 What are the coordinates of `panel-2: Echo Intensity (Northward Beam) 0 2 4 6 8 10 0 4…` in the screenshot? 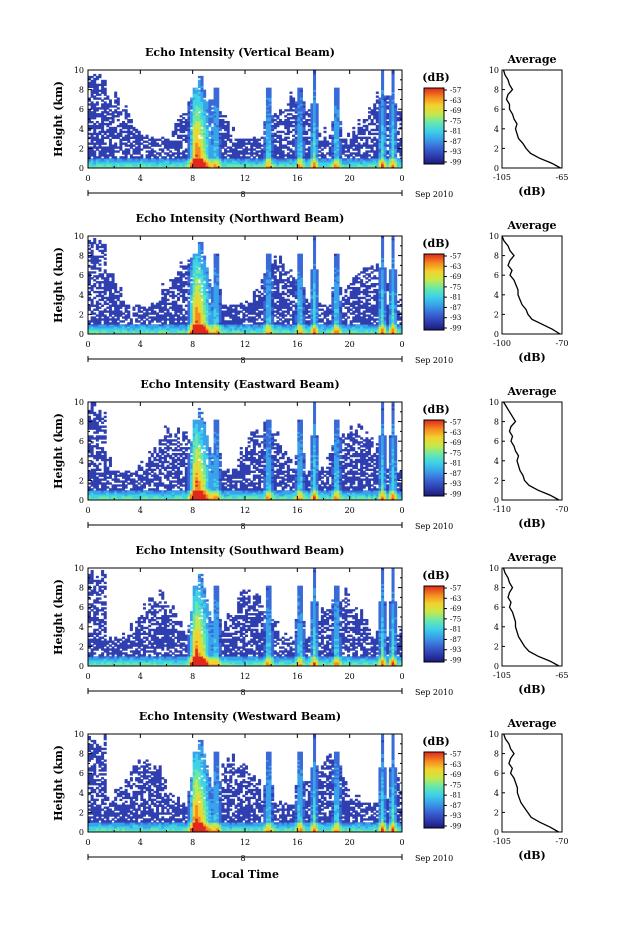 It's located at (310, 288).